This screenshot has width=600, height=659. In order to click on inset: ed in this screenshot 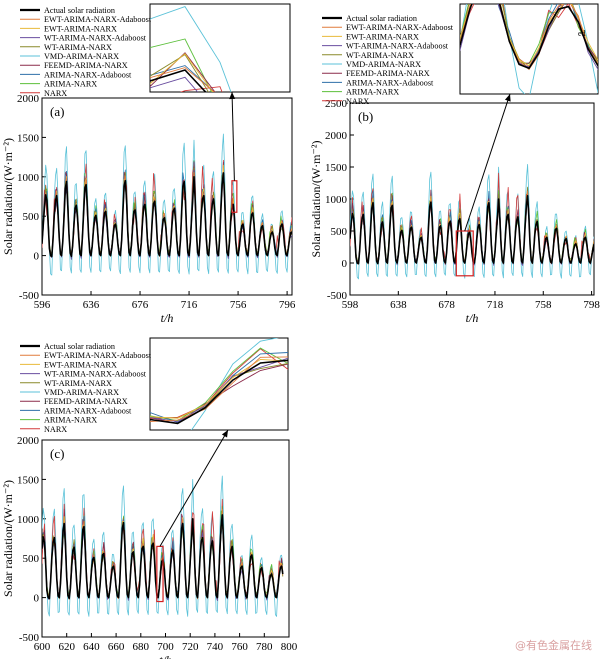, I will do `click(529, 49)`.